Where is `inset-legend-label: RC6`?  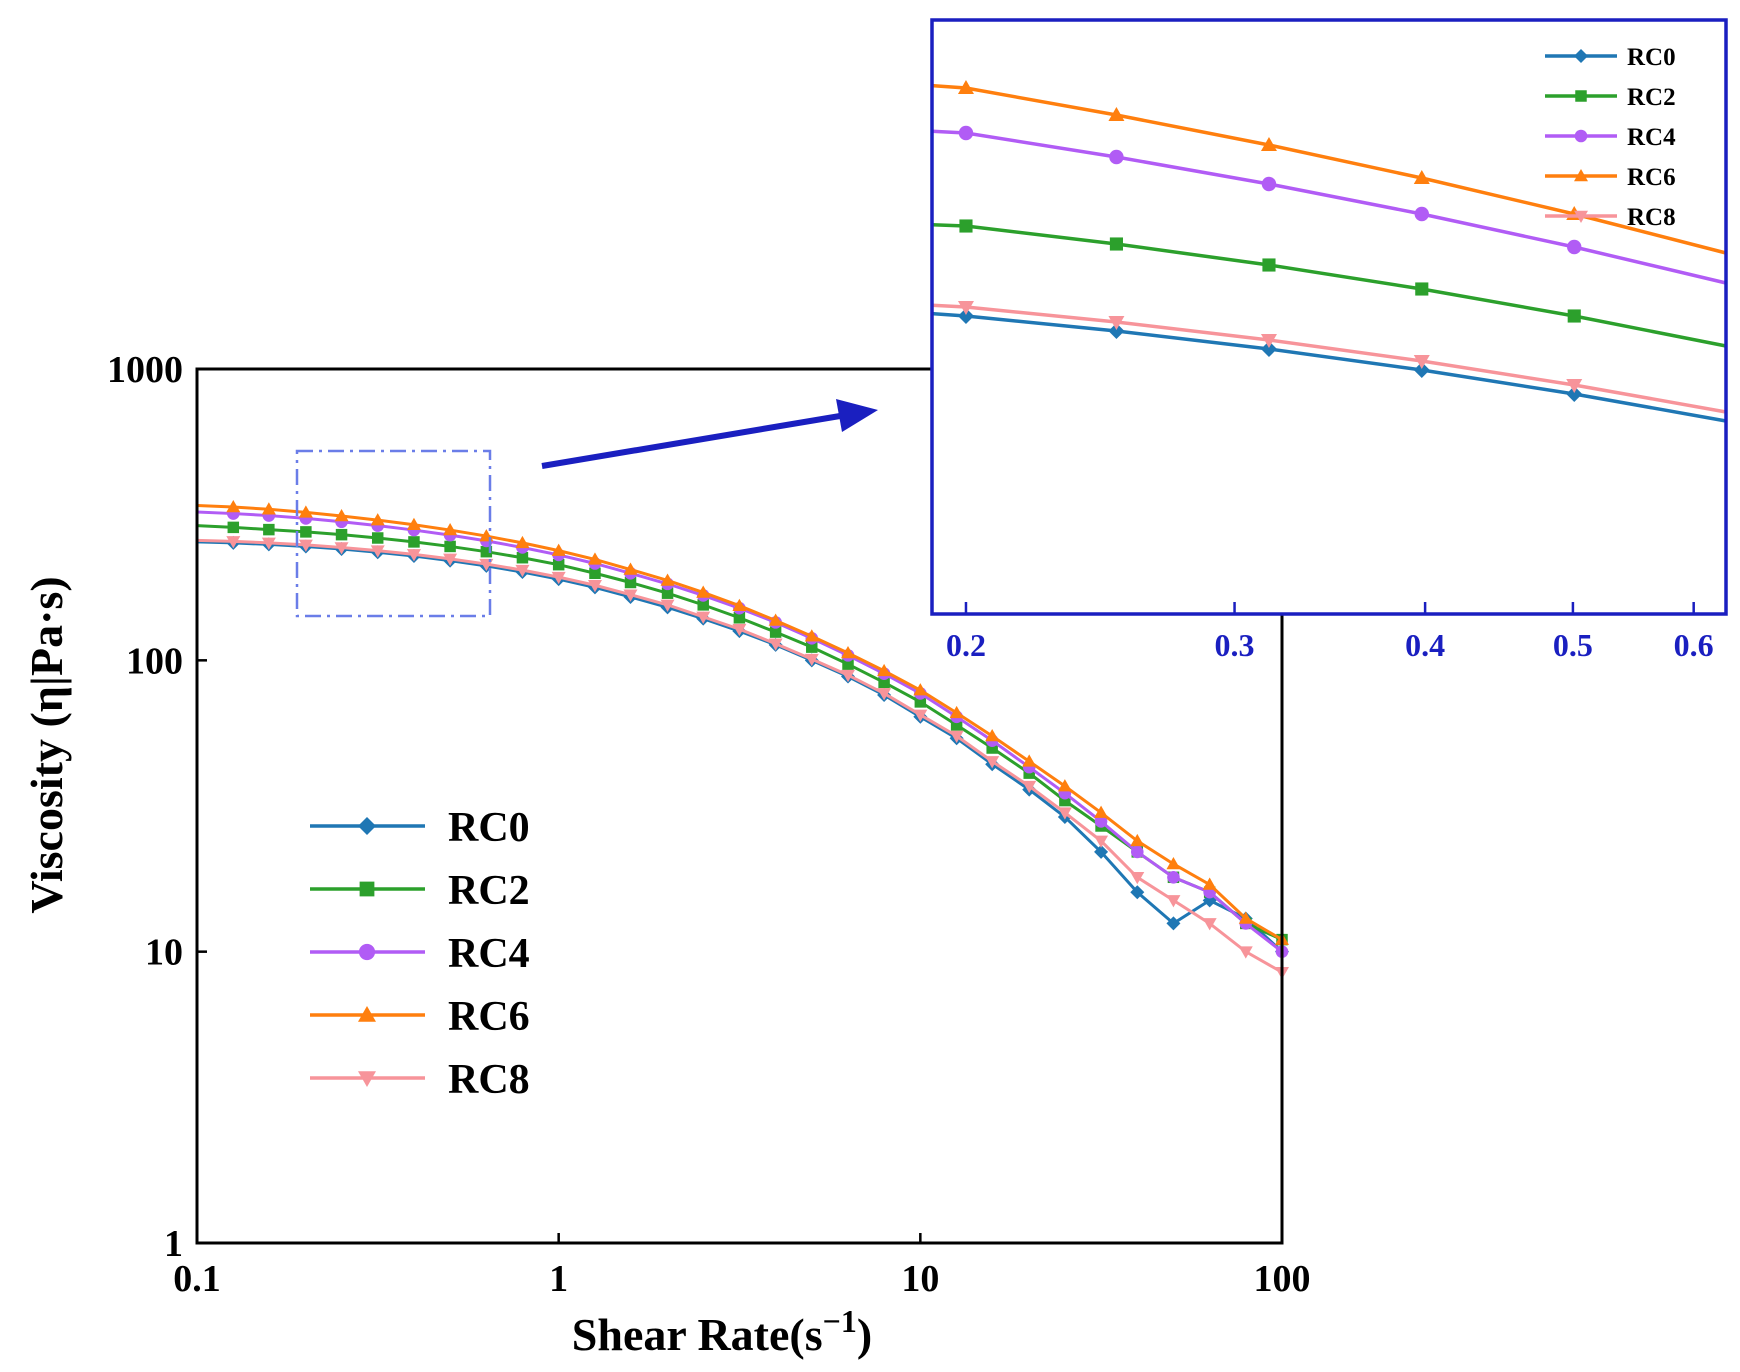
inset-legend-label: RC6 is located at coordinates (1651, 177).